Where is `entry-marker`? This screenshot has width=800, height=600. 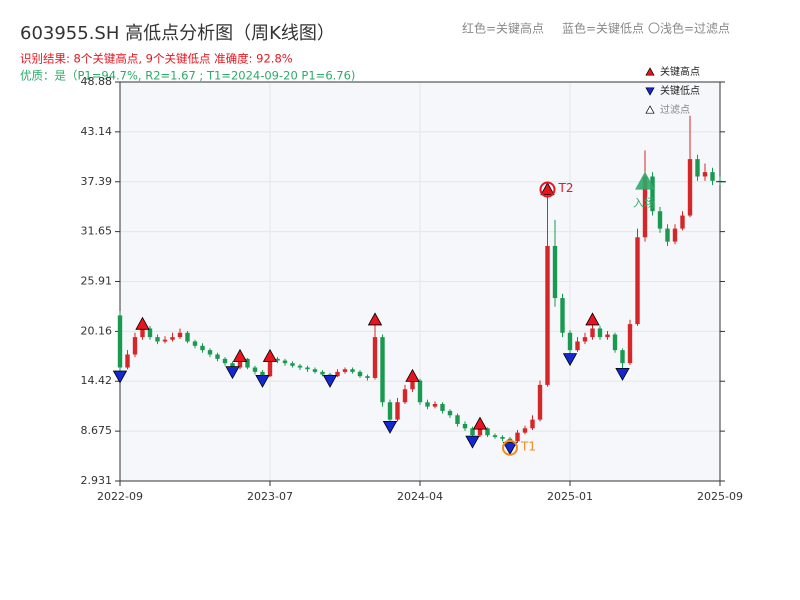
entry-marker is located at coordinates (645, 180).